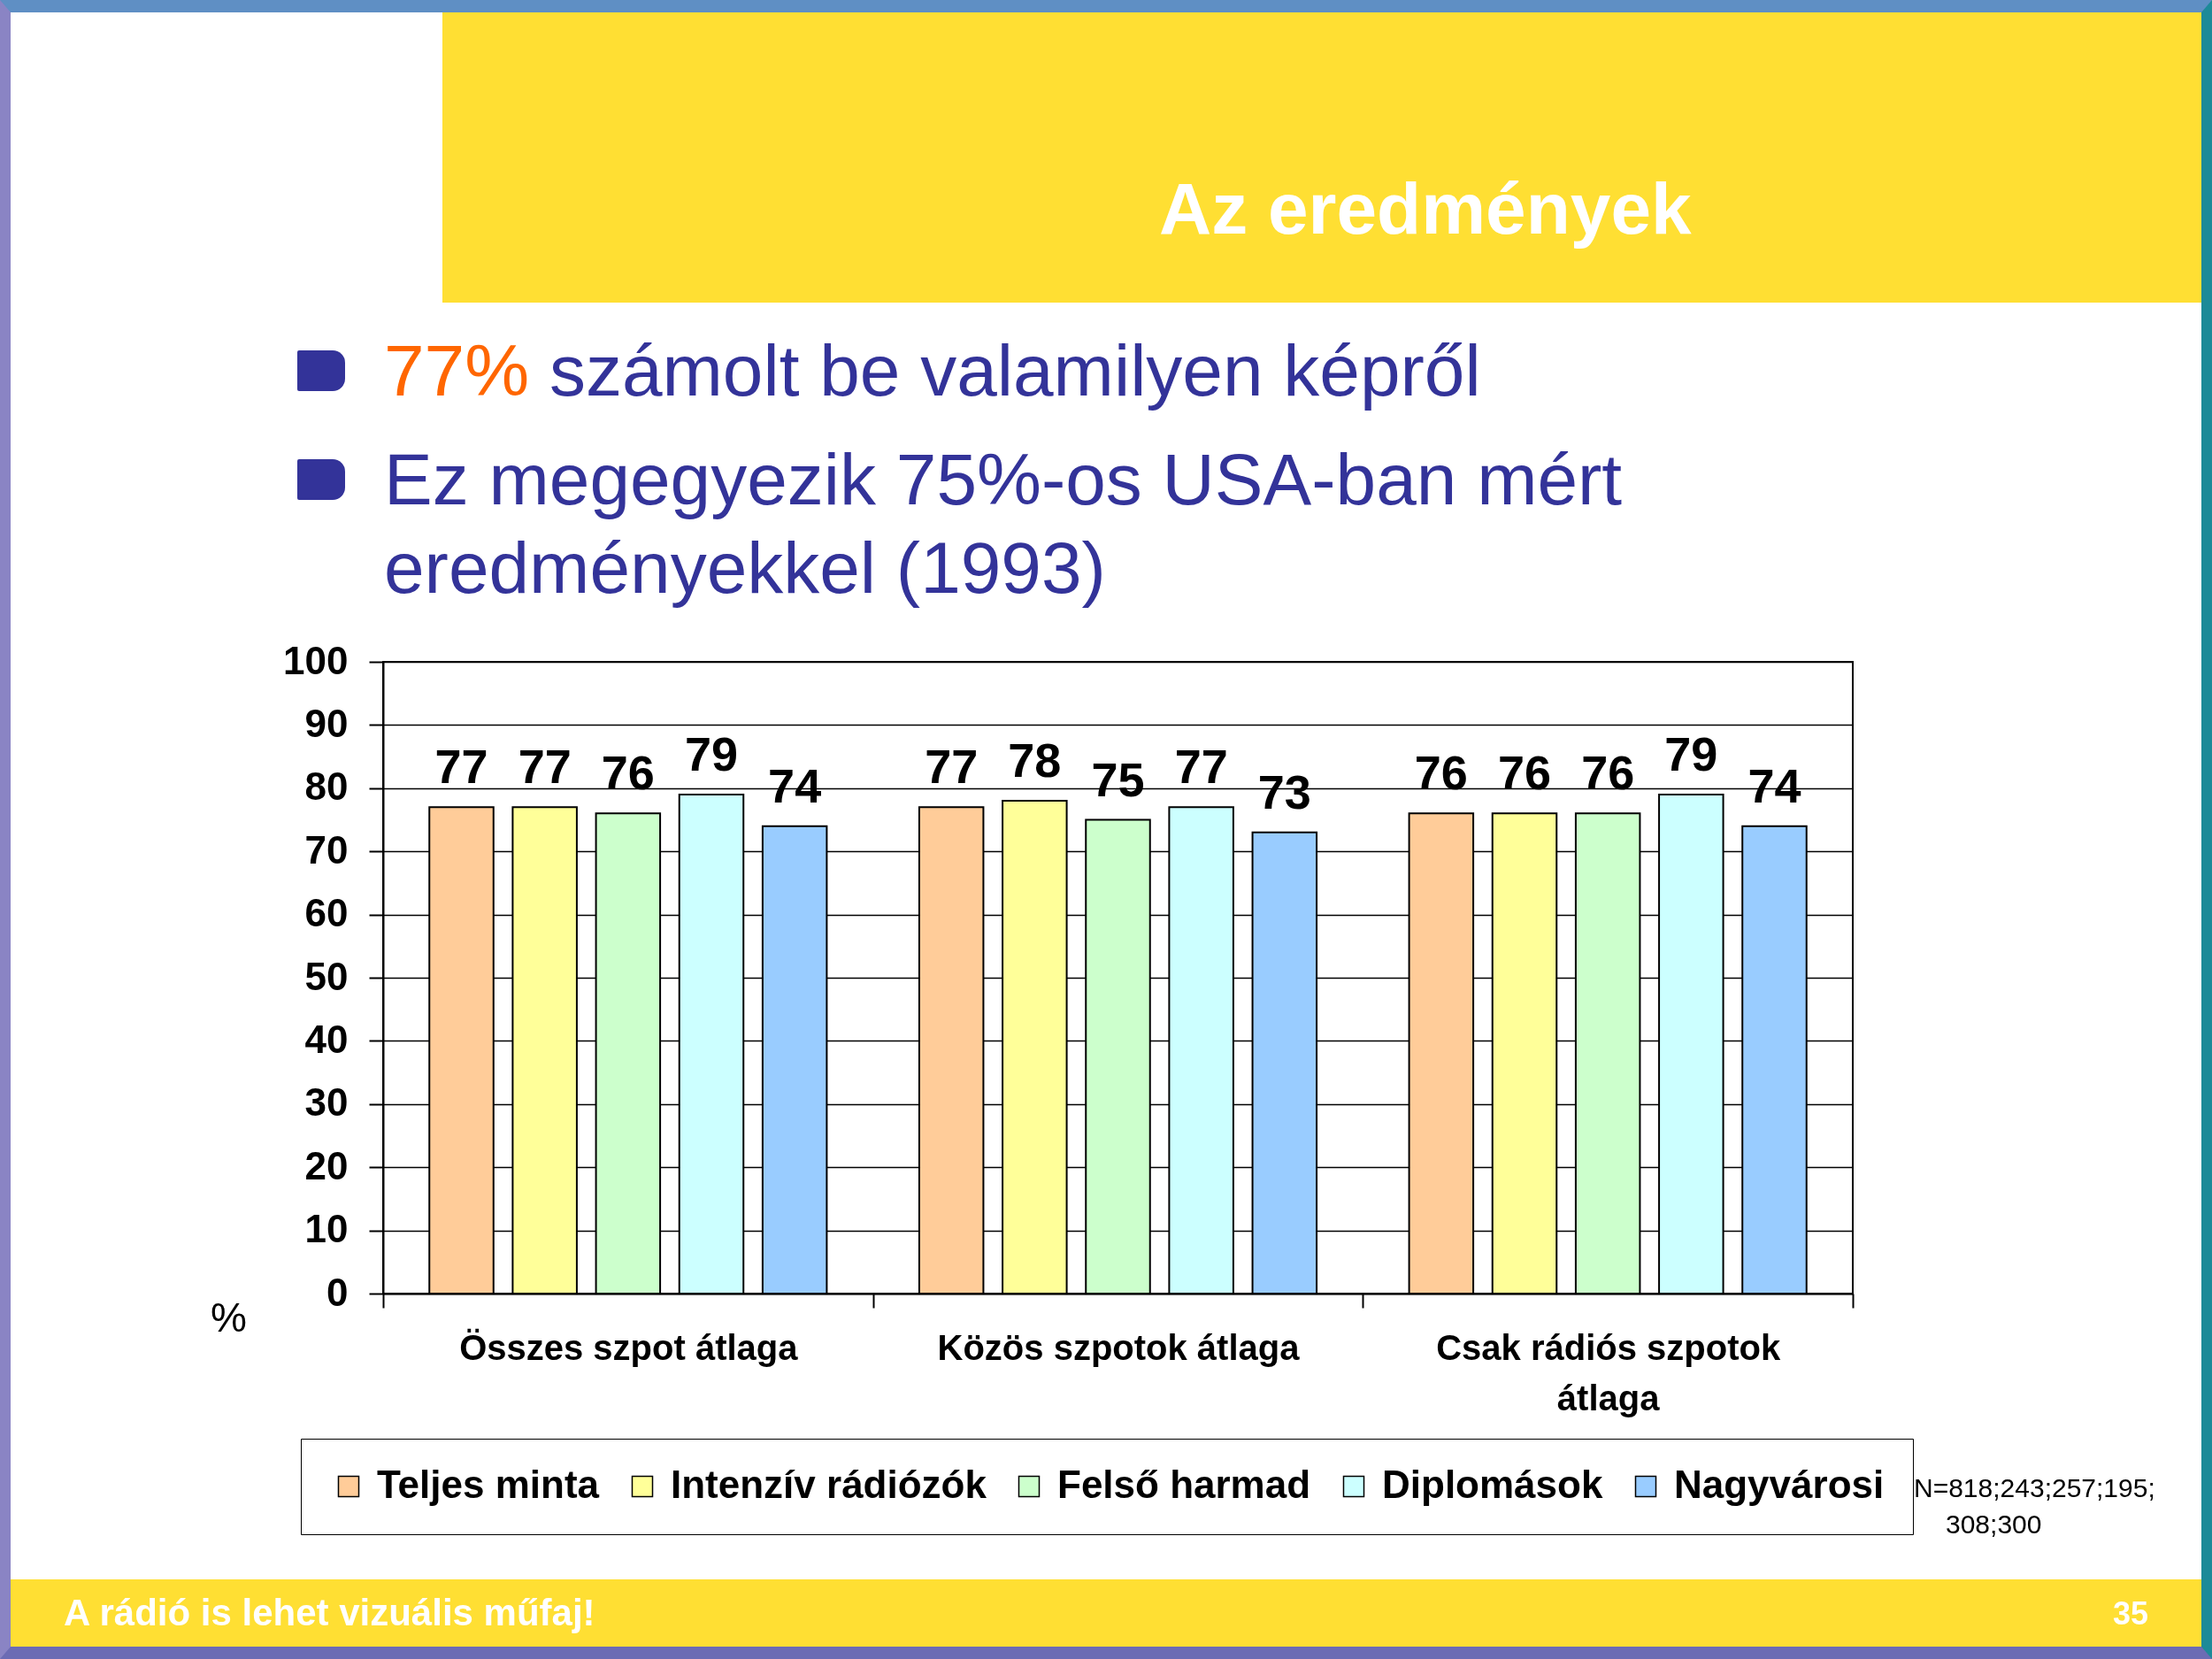 This screenshot has width=2212, height=1659. What do you see at coordinates (338, 1292) in the screenshot?
I see `y-tick-label: 0` at bounding box center [338, 1292].